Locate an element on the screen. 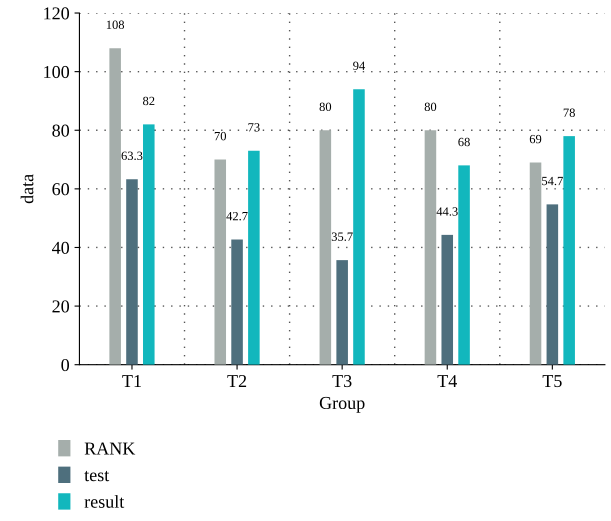  y-tick-label: 0 is located at coordinates (65, 365).